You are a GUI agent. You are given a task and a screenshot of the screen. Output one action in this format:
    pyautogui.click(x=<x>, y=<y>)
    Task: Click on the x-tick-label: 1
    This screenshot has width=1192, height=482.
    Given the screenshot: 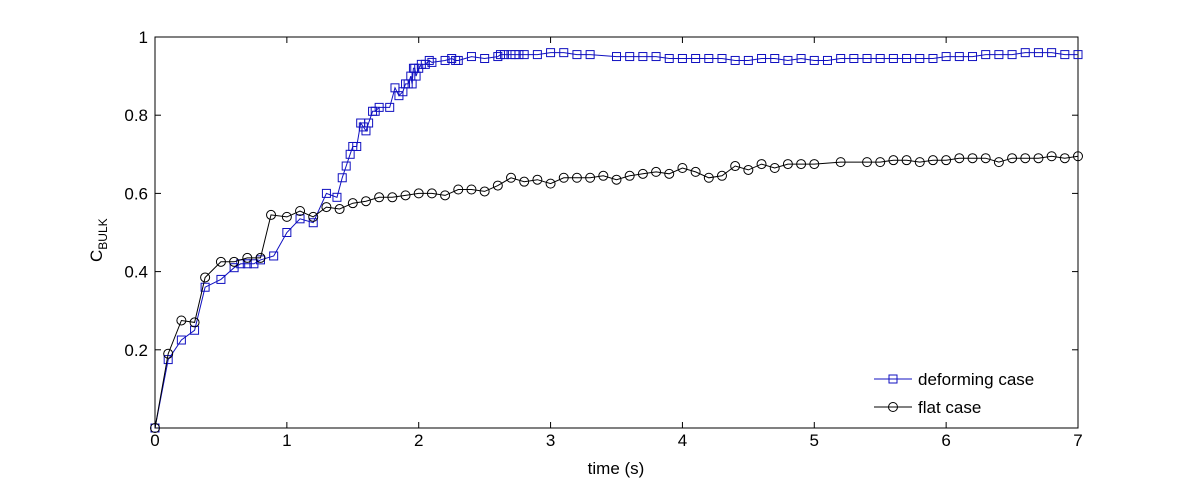 What is the action you would take?
    pyautogui.click(x=286, y=440)
    